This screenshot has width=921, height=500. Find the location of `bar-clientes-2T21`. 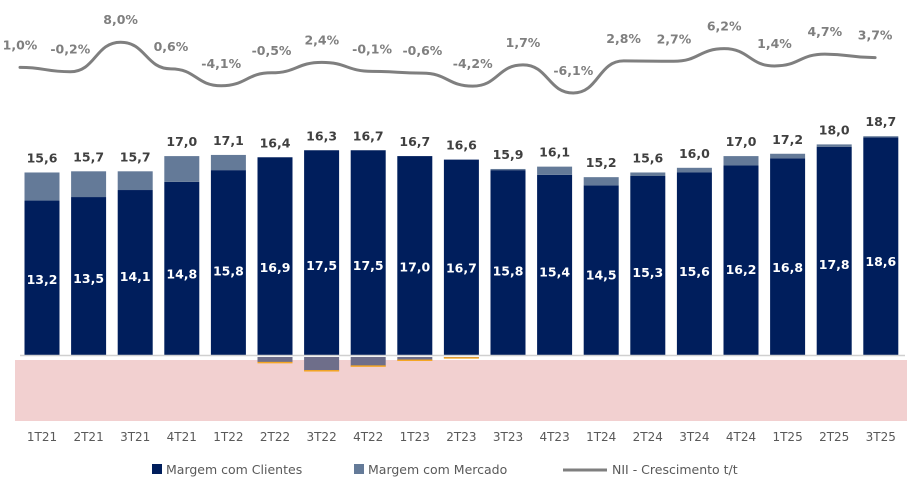

bar-clientes-2T21 is located at coordinates (89, 276).